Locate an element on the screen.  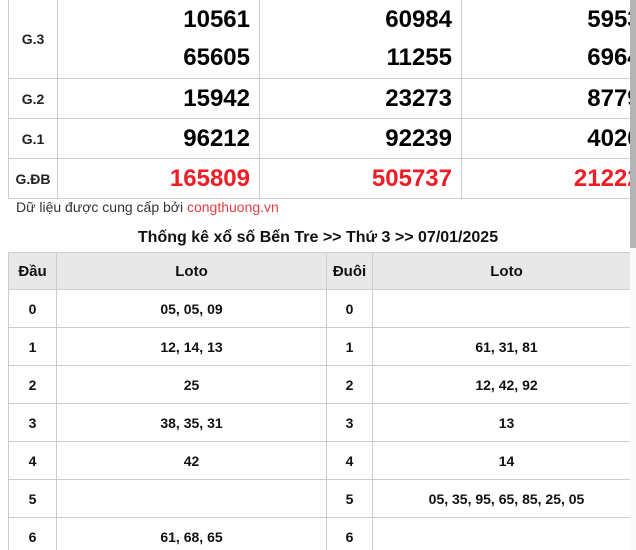
source-note-text: Dữ liệu được cung cấp bởi is located at coordinates (101, 207).